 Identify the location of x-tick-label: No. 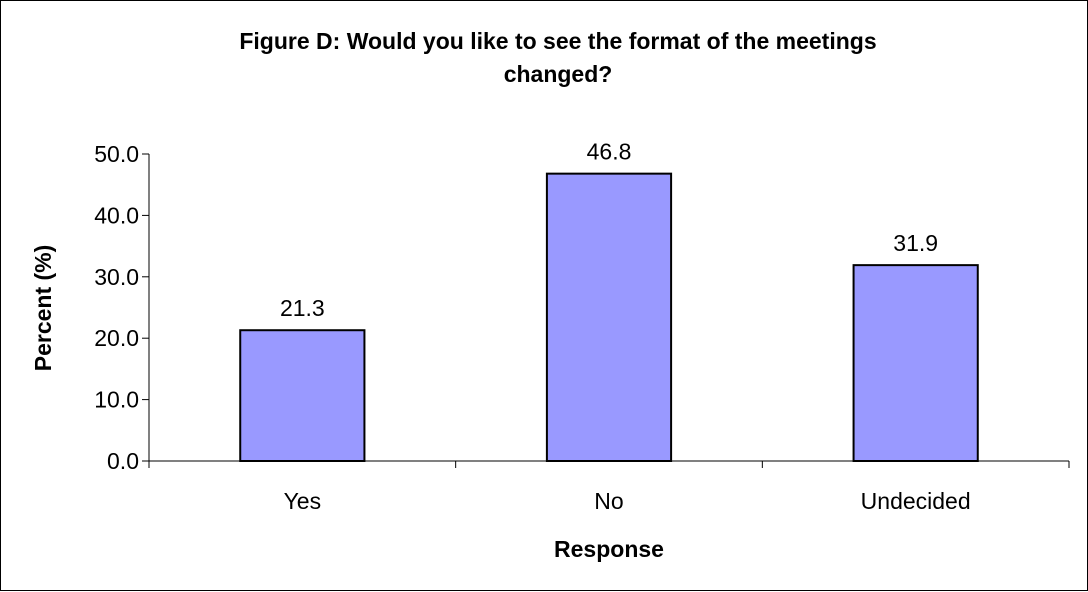
(608, 501).